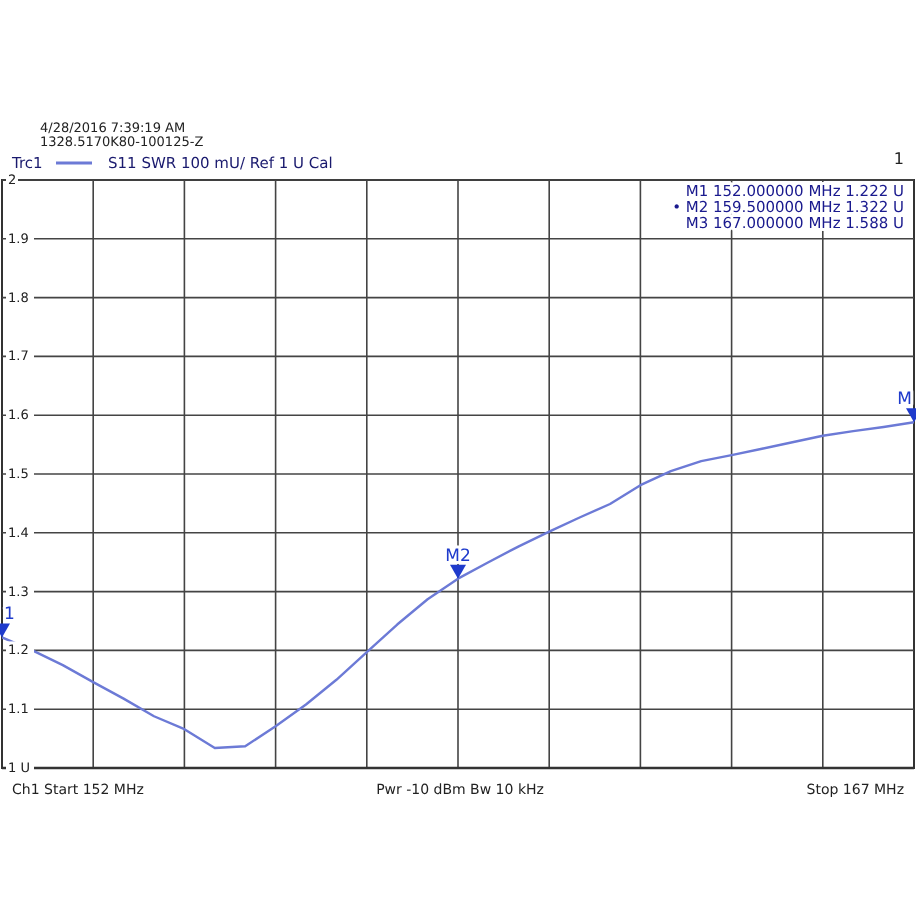 The width and height of the screenshot is (916, 916). Describe the element at coordinates (904, 400) in the screenshot. I see `annotation: M` at that location.